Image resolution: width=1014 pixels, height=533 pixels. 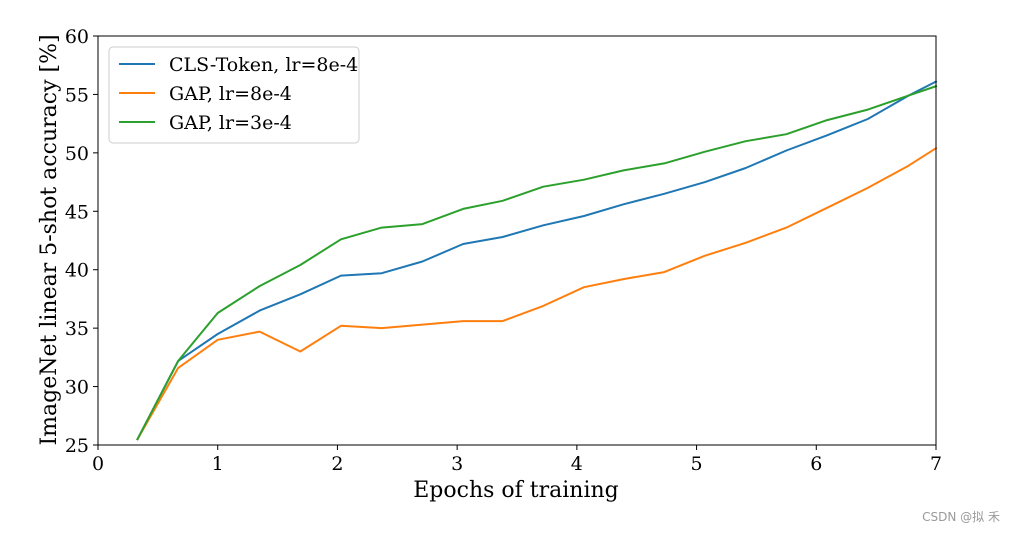 What do you see at coordinates (77, 388) in the screenshot?
I see `y-tick-label: 30` at bounding box center [77, 388].